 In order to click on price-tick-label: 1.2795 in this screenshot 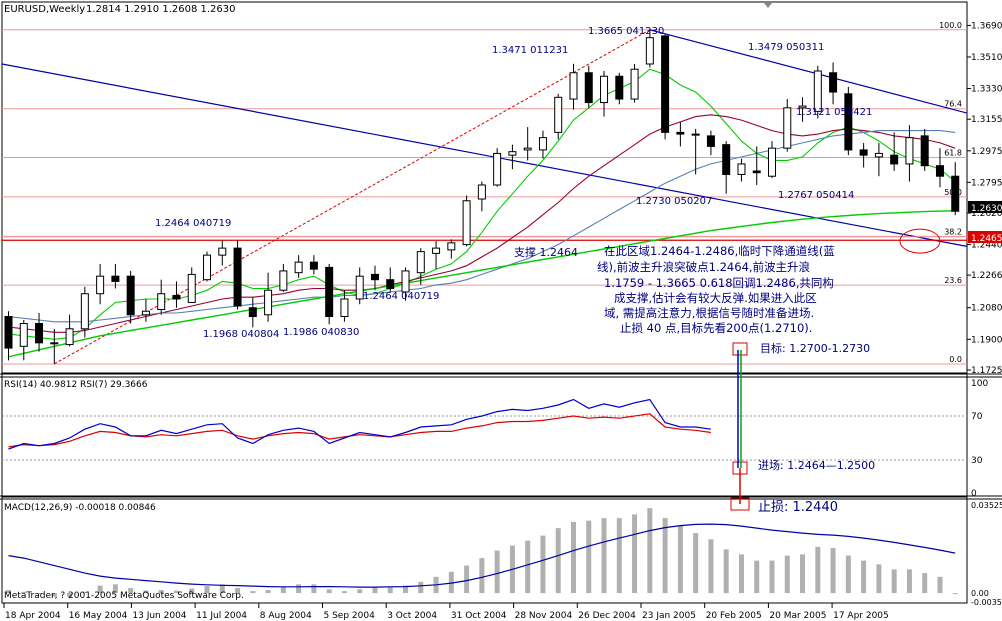, I will do `click(986, 183)`.